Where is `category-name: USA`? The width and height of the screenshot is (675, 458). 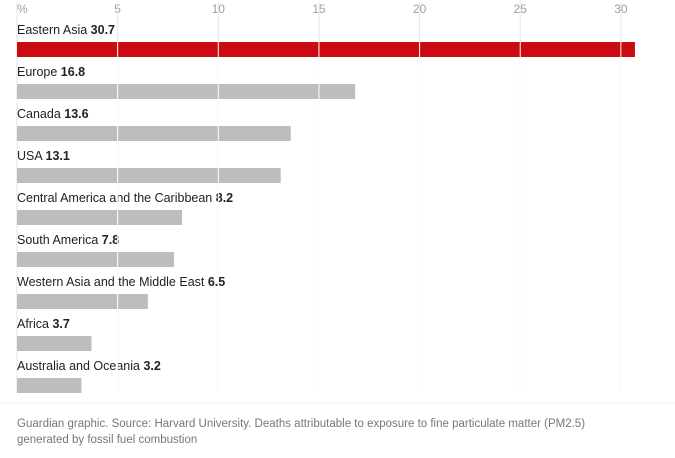 category-name: USA is located at coordinates (30, 156).